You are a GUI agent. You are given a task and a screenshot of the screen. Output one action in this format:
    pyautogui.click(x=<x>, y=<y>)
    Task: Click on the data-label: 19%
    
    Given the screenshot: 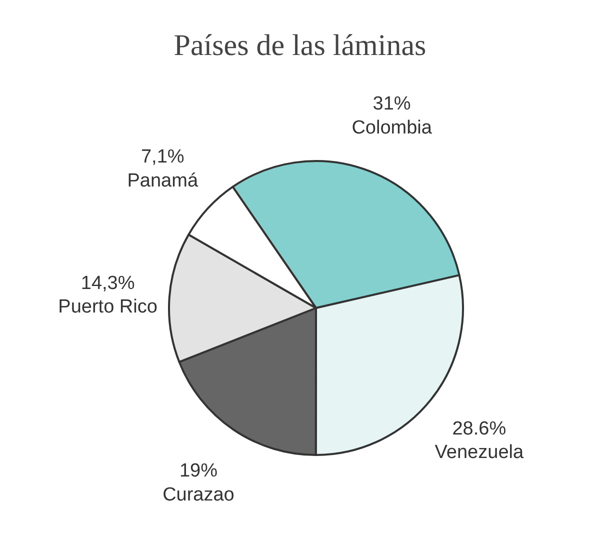 What is the action you would take?
    pyautogui.click(x=198, y=471)
    